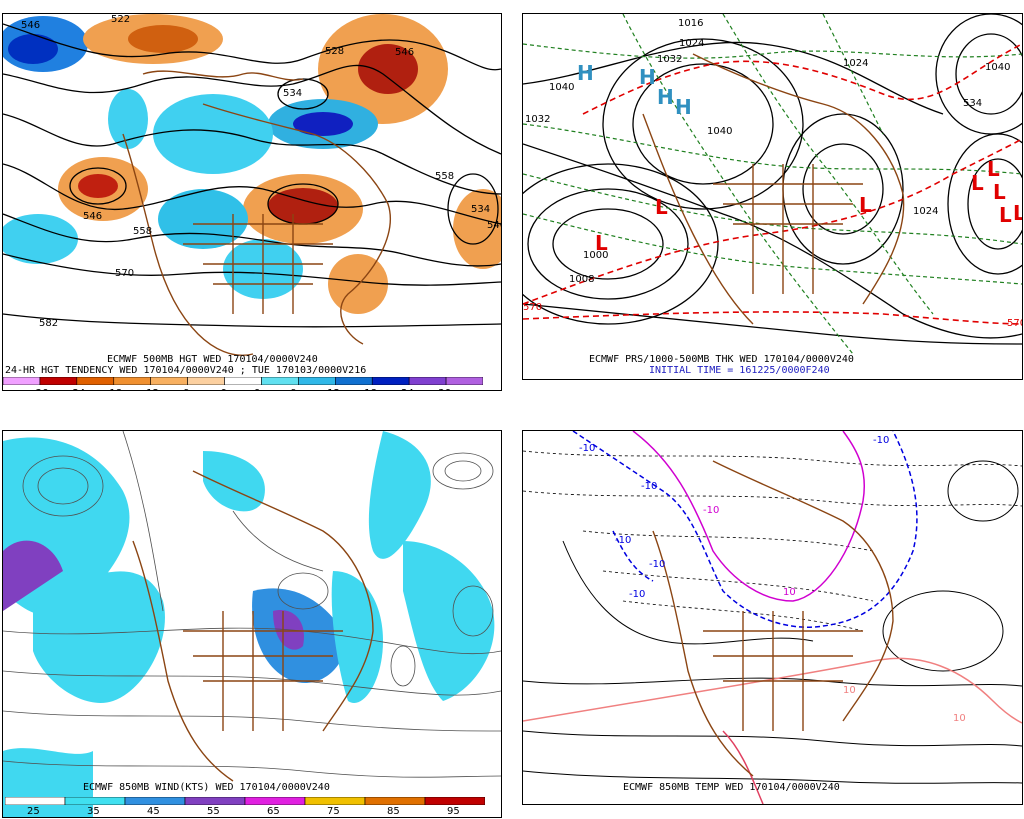 This screenshot has height=819, width=1024. What do you see at coordinates (333, 811) in the screenshot?
I see `scale-label: 75` at bounding box center [333, 811].